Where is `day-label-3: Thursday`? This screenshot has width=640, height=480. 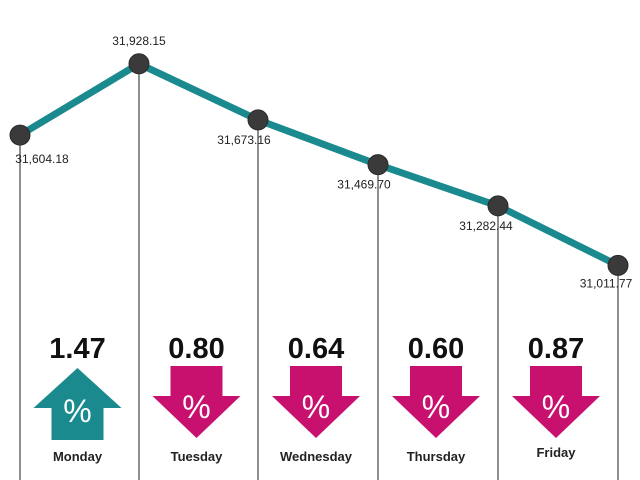
day-label-3: Thursday is located at coordinates (436, 456).